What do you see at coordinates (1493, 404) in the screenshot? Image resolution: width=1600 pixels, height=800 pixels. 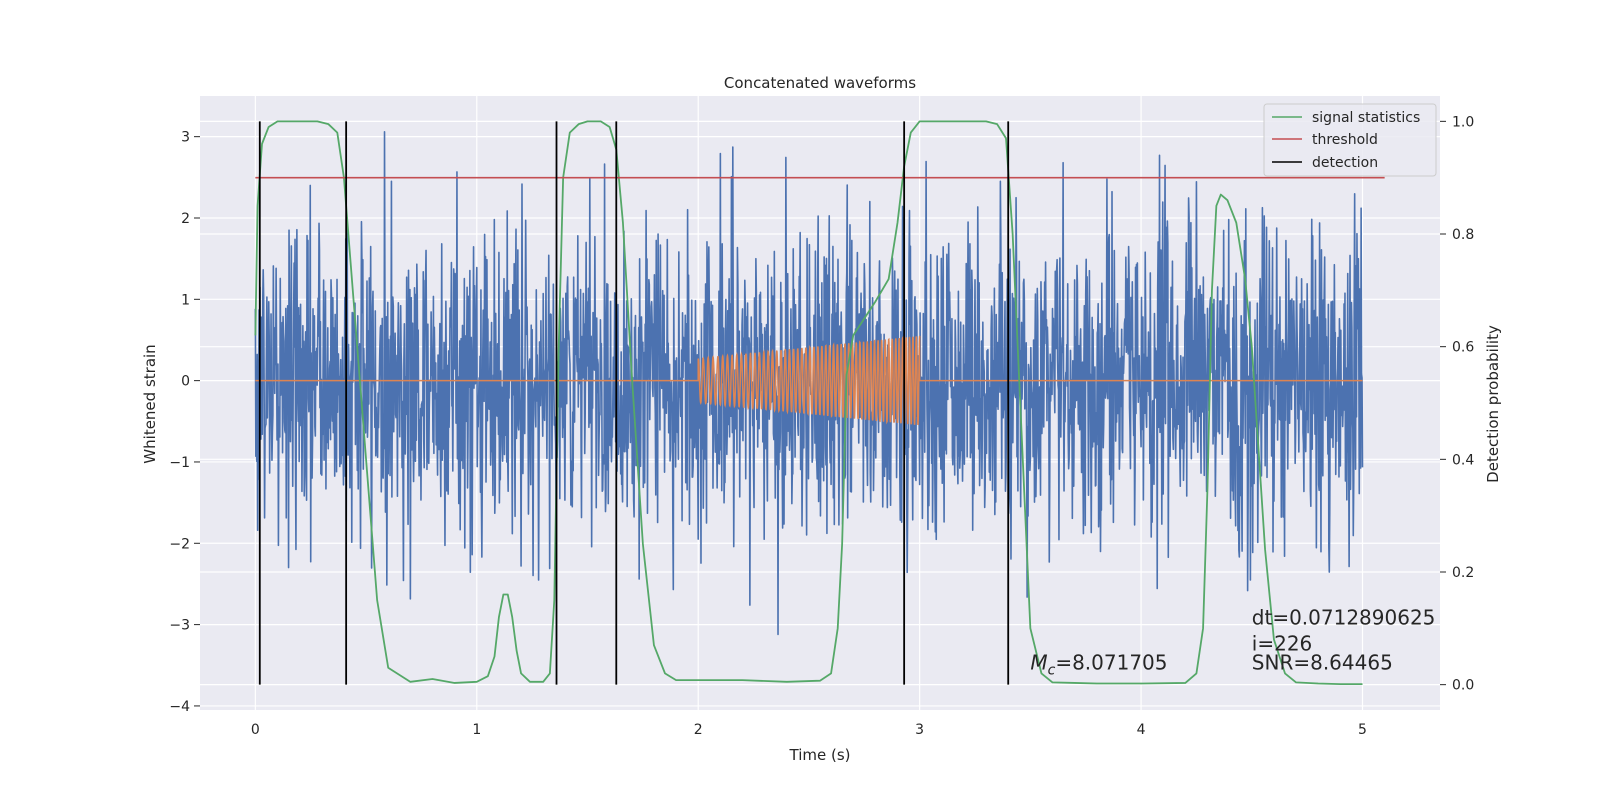 I see `y2-axis-label: Detection probability` at bounding box center [1493, 404].